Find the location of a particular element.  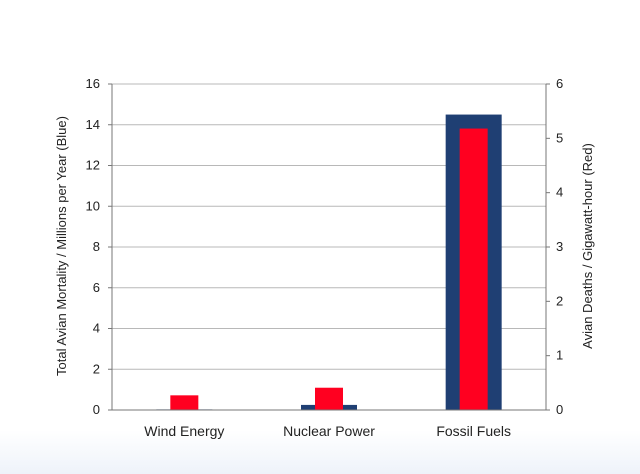

category-label: Fossil Fuels is located at coordinates (473, 431).